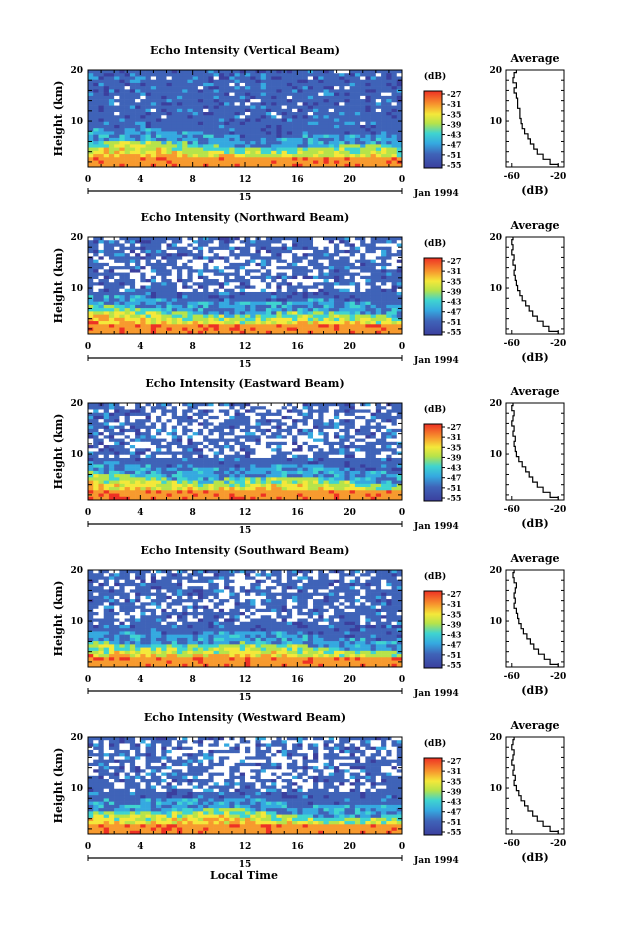 The width and height of the screenshot is (617, 929). Describe the element at coordinates (454, 302) in the screenshot. I see `colorbar-tick-label: -43` at that location.